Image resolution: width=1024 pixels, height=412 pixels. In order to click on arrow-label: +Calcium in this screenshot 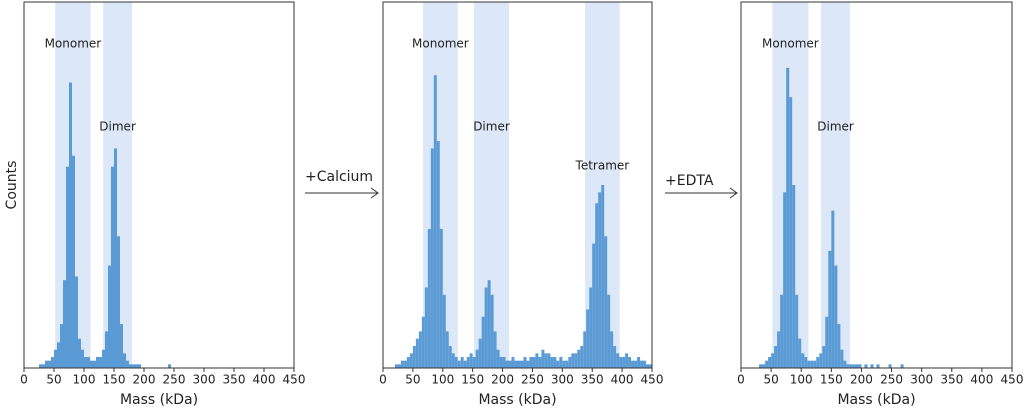, I will do `click(339, 177)`.